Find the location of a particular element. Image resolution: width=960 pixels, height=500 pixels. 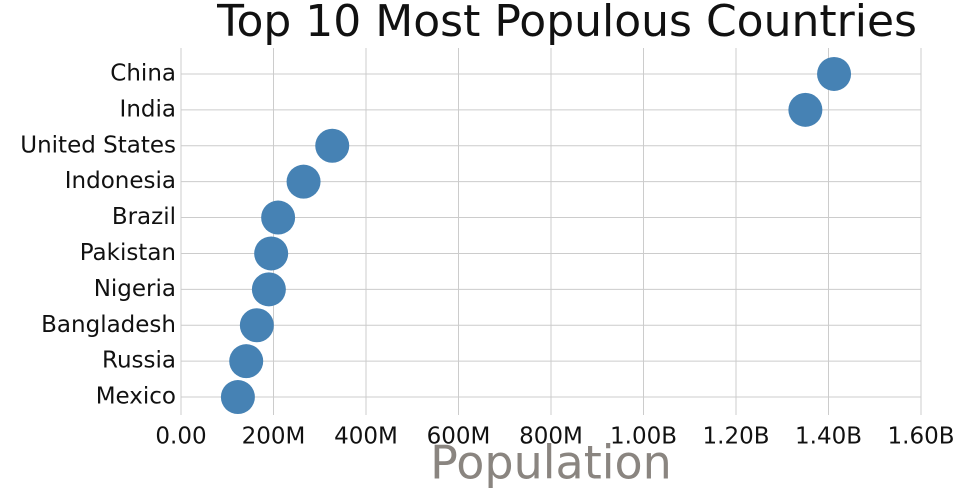

y-tick-label: Bangladesh is located at coordinates (108, 325).